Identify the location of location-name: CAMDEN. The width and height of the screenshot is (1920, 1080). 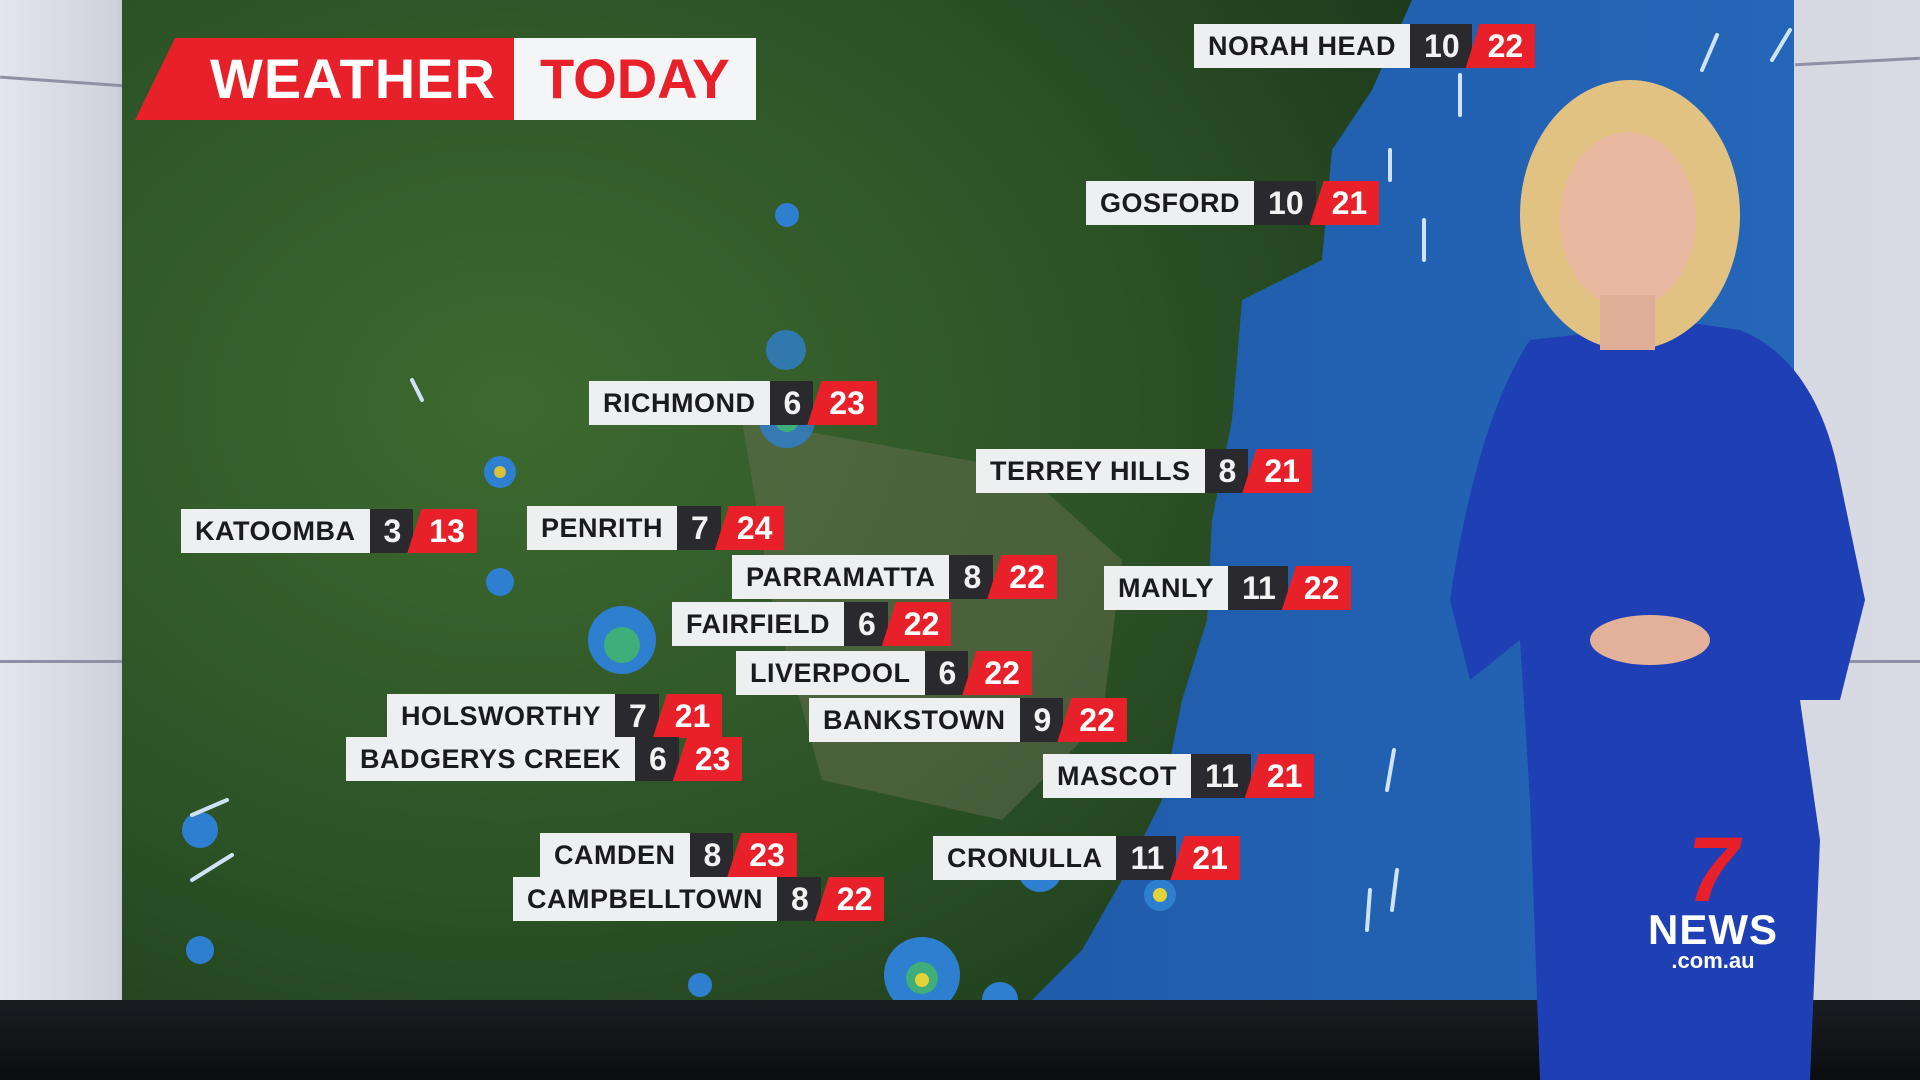
(615, 855).